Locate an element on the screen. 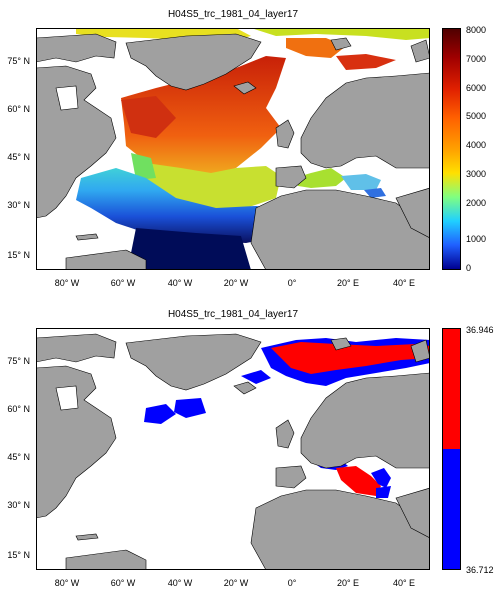 The image size is (500, 600). colorbar-tick: 0 is located at coordinates (469, 268).